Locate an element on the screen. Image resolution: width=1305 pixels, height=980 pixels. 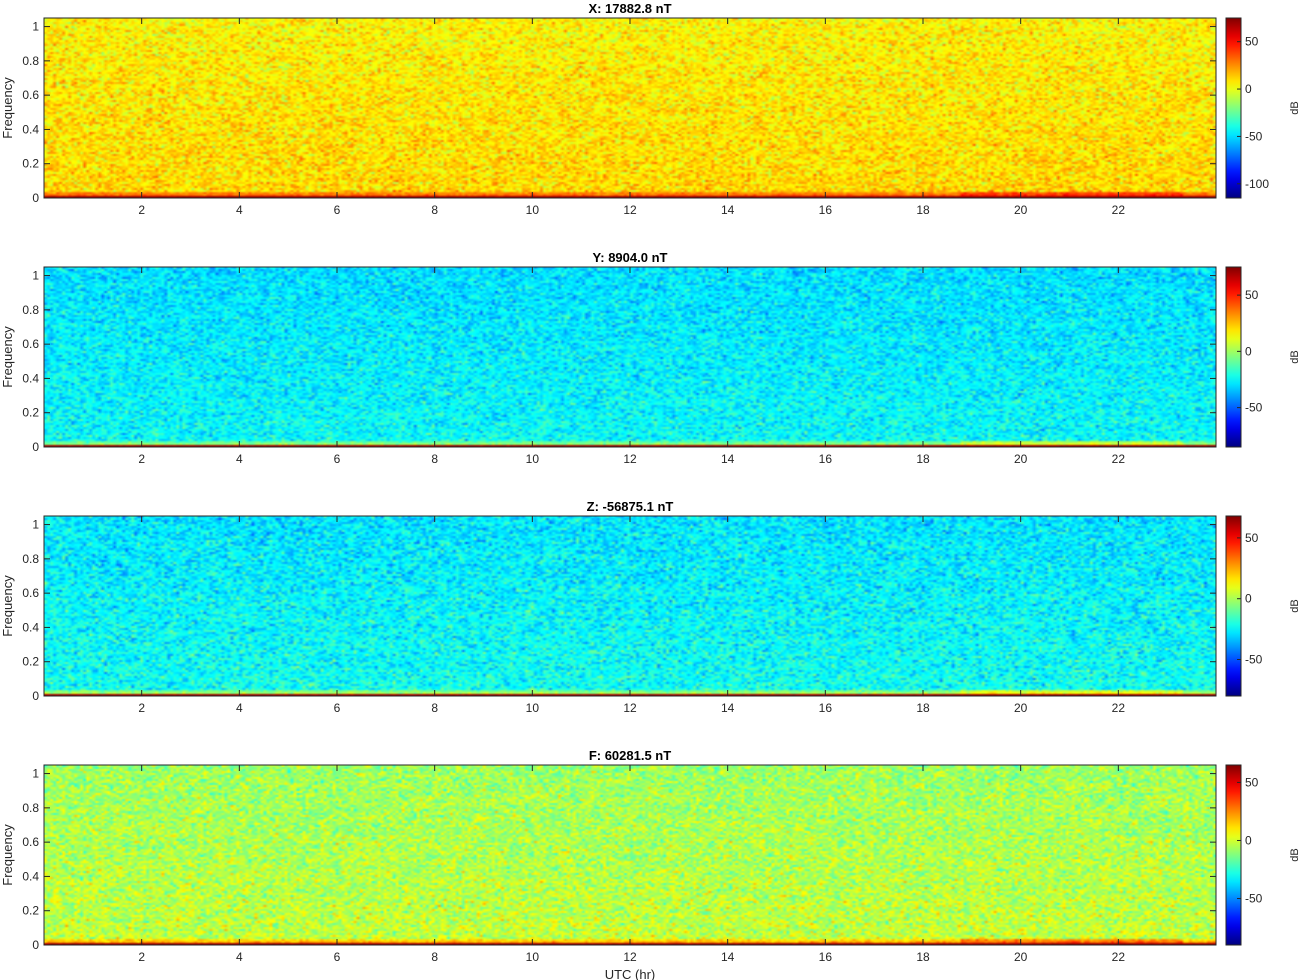
x-axis-label: UTC (hr) is located at coordinates (630, 973).